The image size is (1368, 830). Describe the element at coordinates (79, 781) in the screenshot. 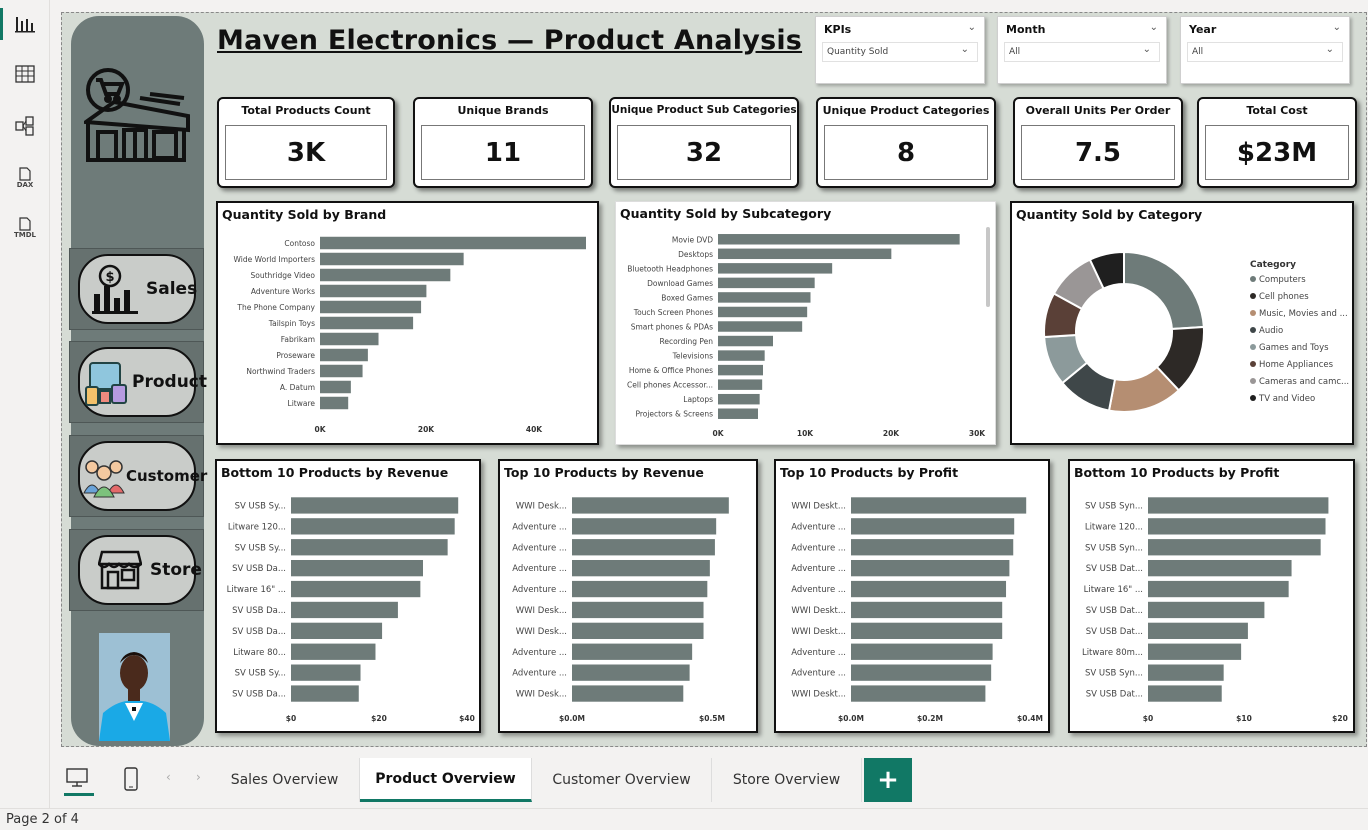

I see `desktop-layout-icon` at that location.